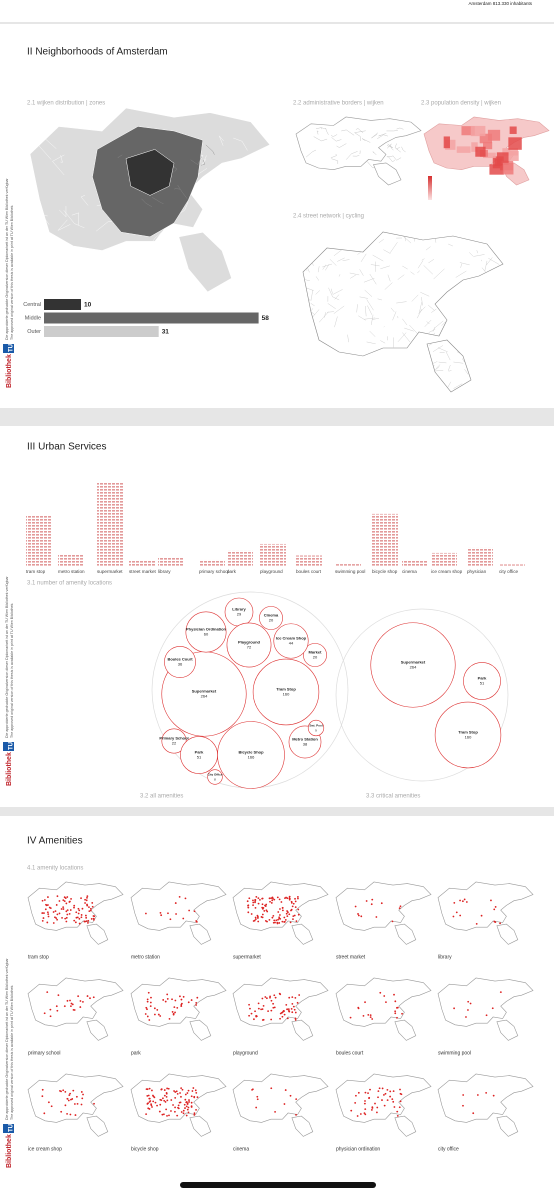  What do you see at coordinates (55, 869) in the screenshot?
I see `caption: 4.1 amenity locations` at bounding box center [55, 869].